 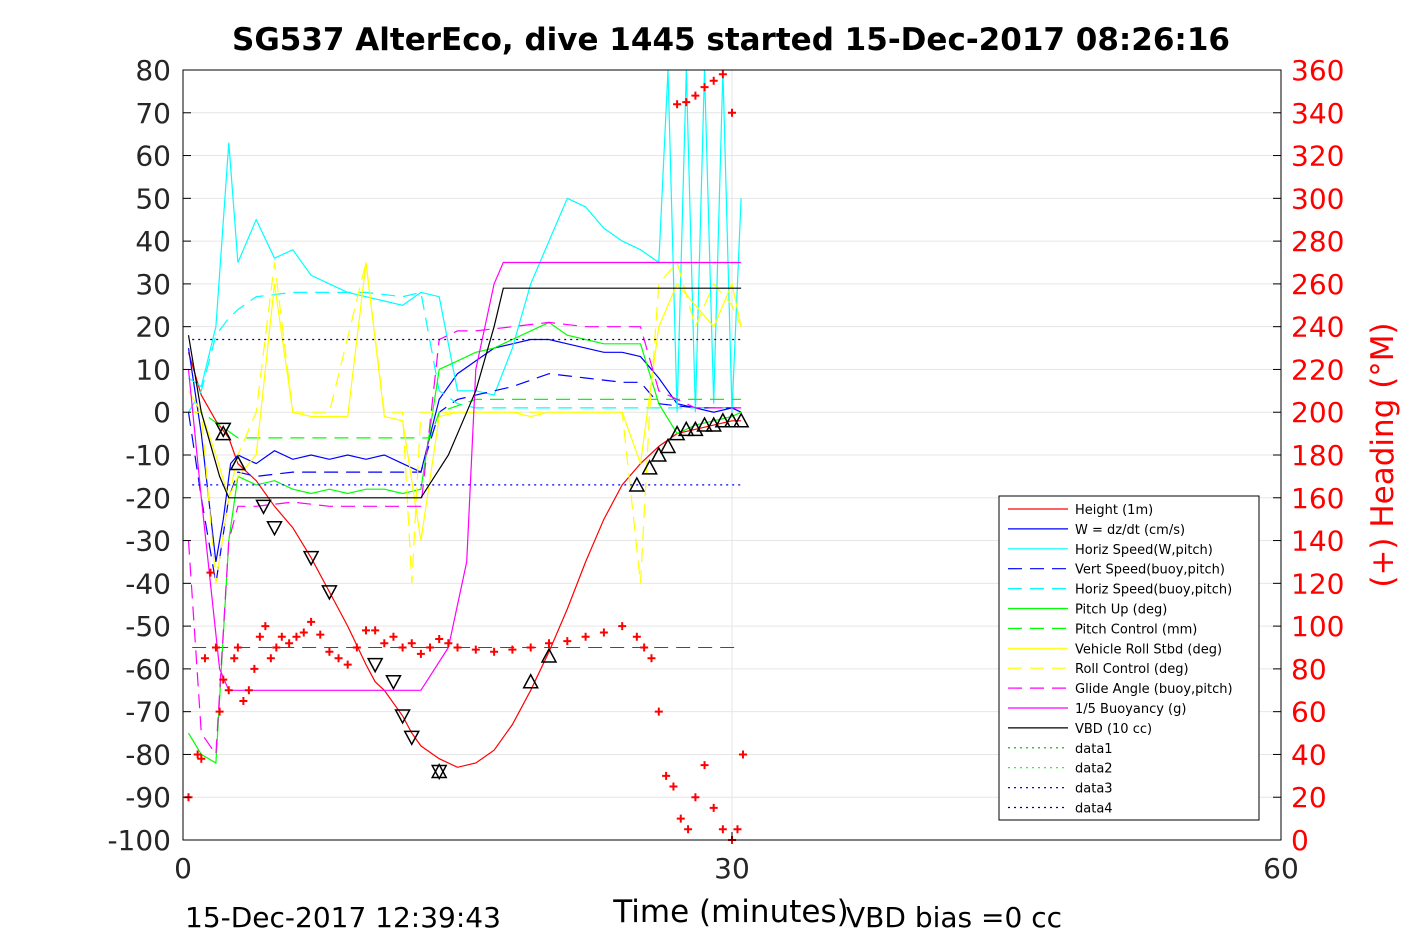 What do you see at coordinates (153, 241) in the screenshot?
I see `y-tick-label: 40` at bounding box center [153, 241].